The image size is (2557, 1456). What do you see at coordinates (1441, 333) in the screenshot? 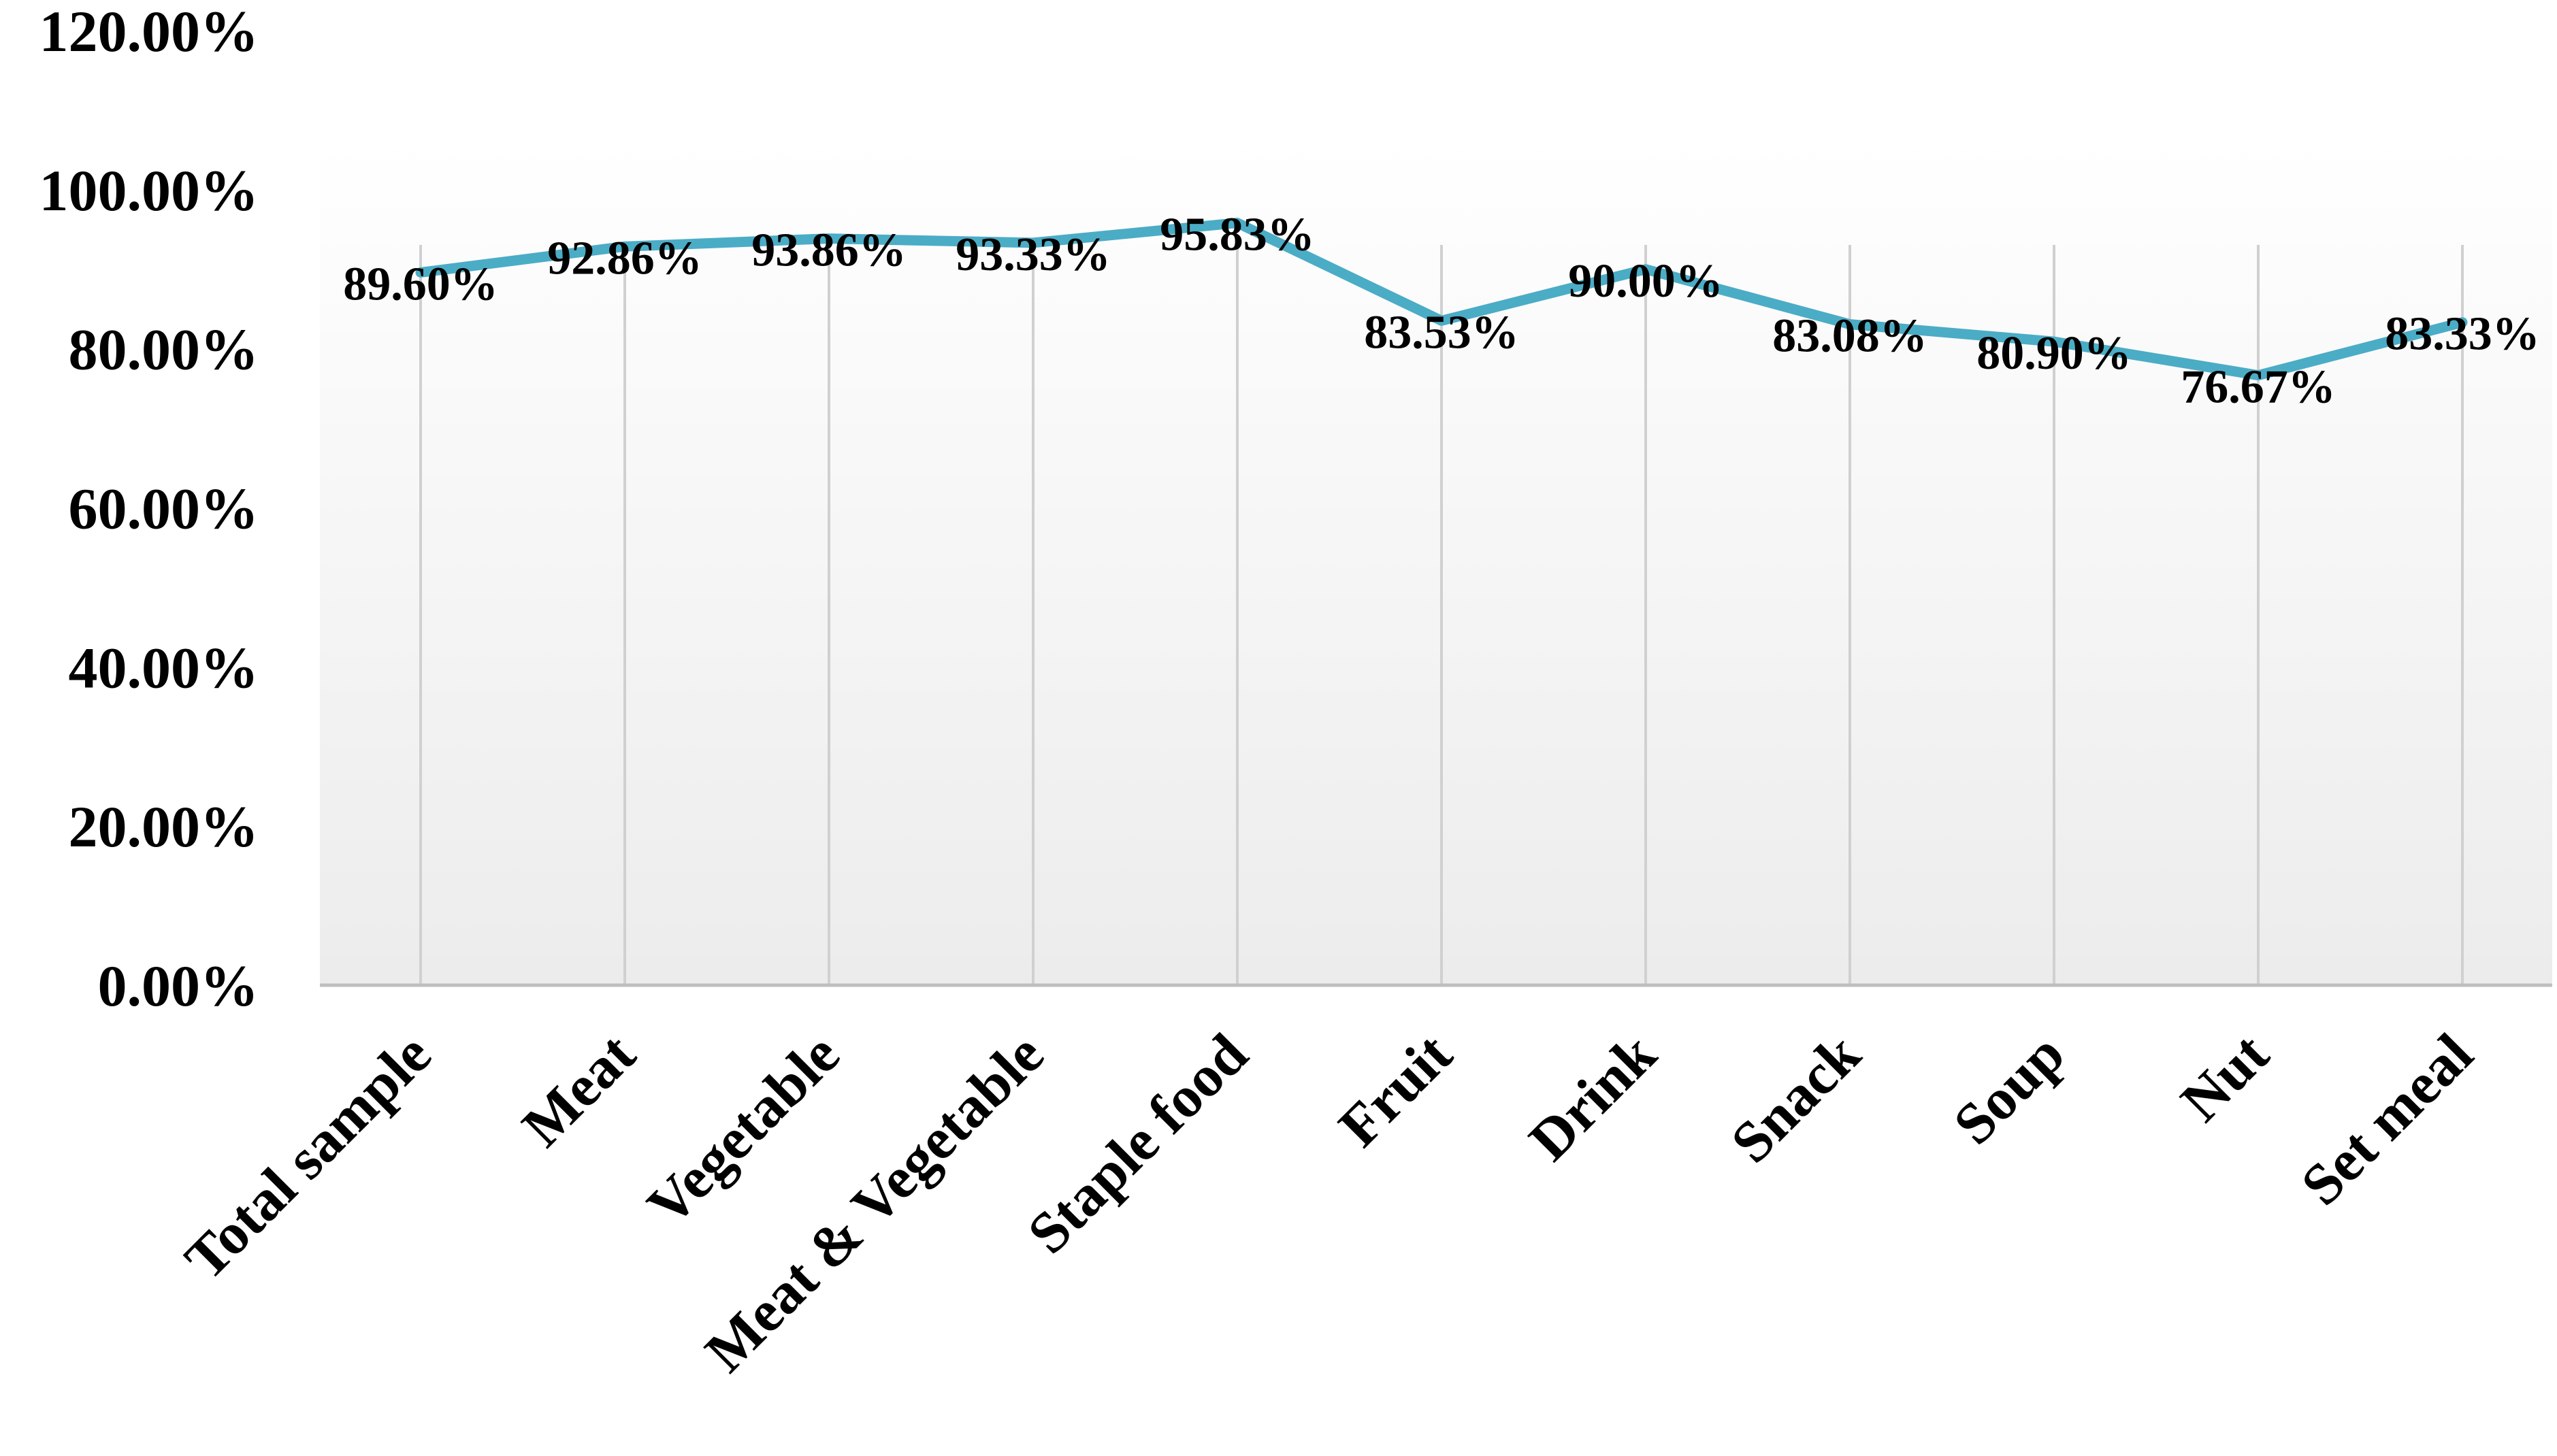
I see `data-label: 83.53%` at bounding box center [1441, 333].